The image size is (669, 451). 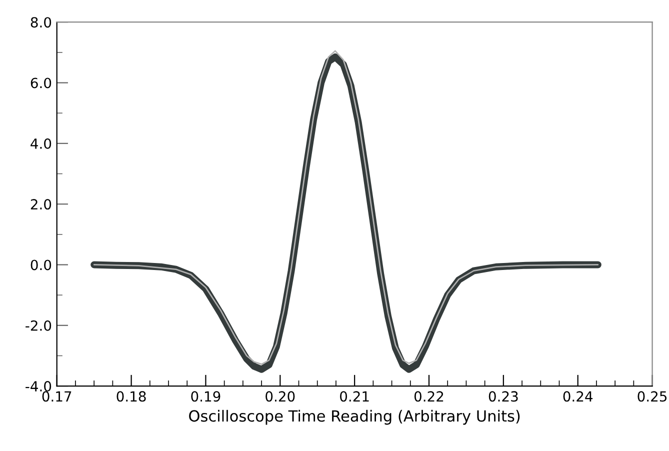 What do you see at coordinates (39, 386) in the screenshot?
I see `y-tick-label: -4.0` at bounding box center [39, 386].